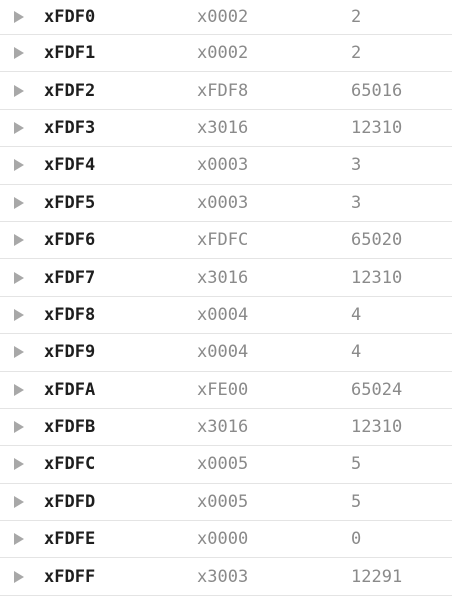  Describe the element at coordinates (70, 314) in the screenshot. I see `row-address: xFDF8` at that location.